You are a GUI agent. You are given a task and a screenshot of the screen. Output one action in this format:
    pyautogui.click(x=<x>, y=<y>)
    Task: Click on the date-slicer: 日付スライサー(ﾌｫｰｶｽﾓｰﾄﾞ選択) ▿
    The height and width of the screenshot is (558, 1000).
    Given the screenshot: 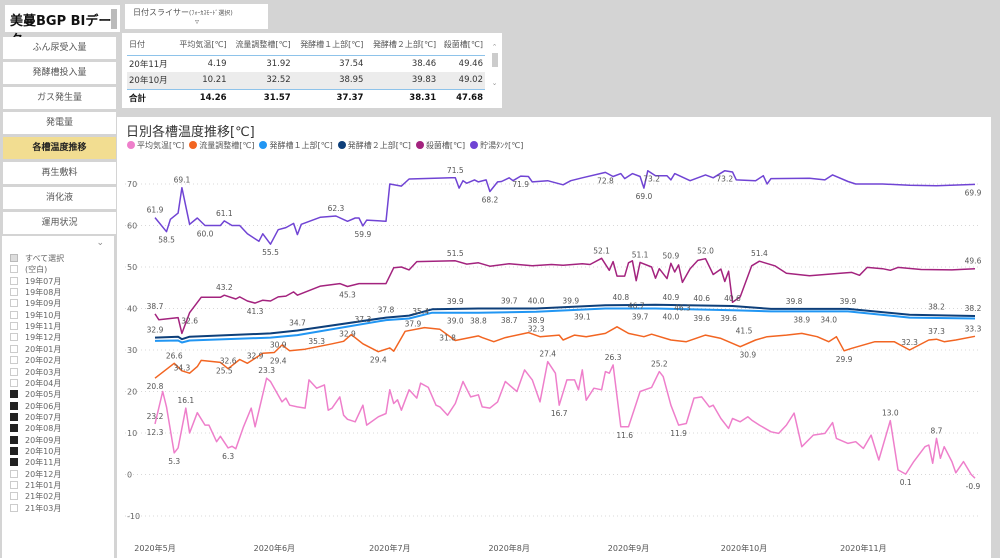 What is the action you would take?
    pyautogui.click(x=196, y=16)
    